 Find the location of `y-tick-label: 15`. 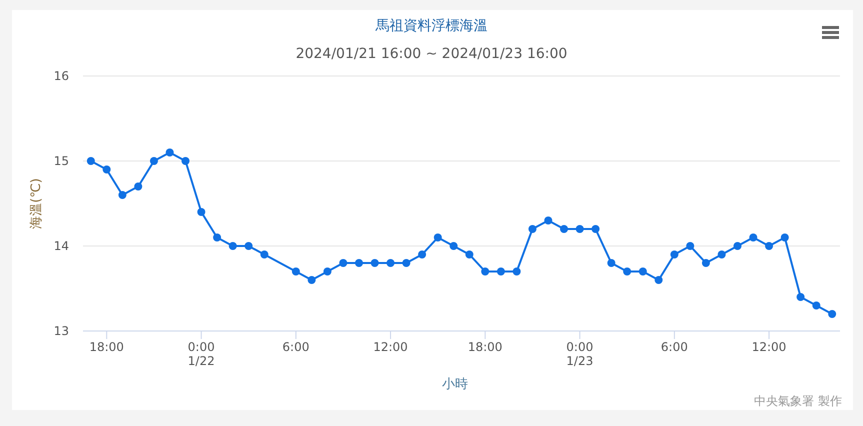

y-tick-label: 15 is located at coordinates (61, 161).